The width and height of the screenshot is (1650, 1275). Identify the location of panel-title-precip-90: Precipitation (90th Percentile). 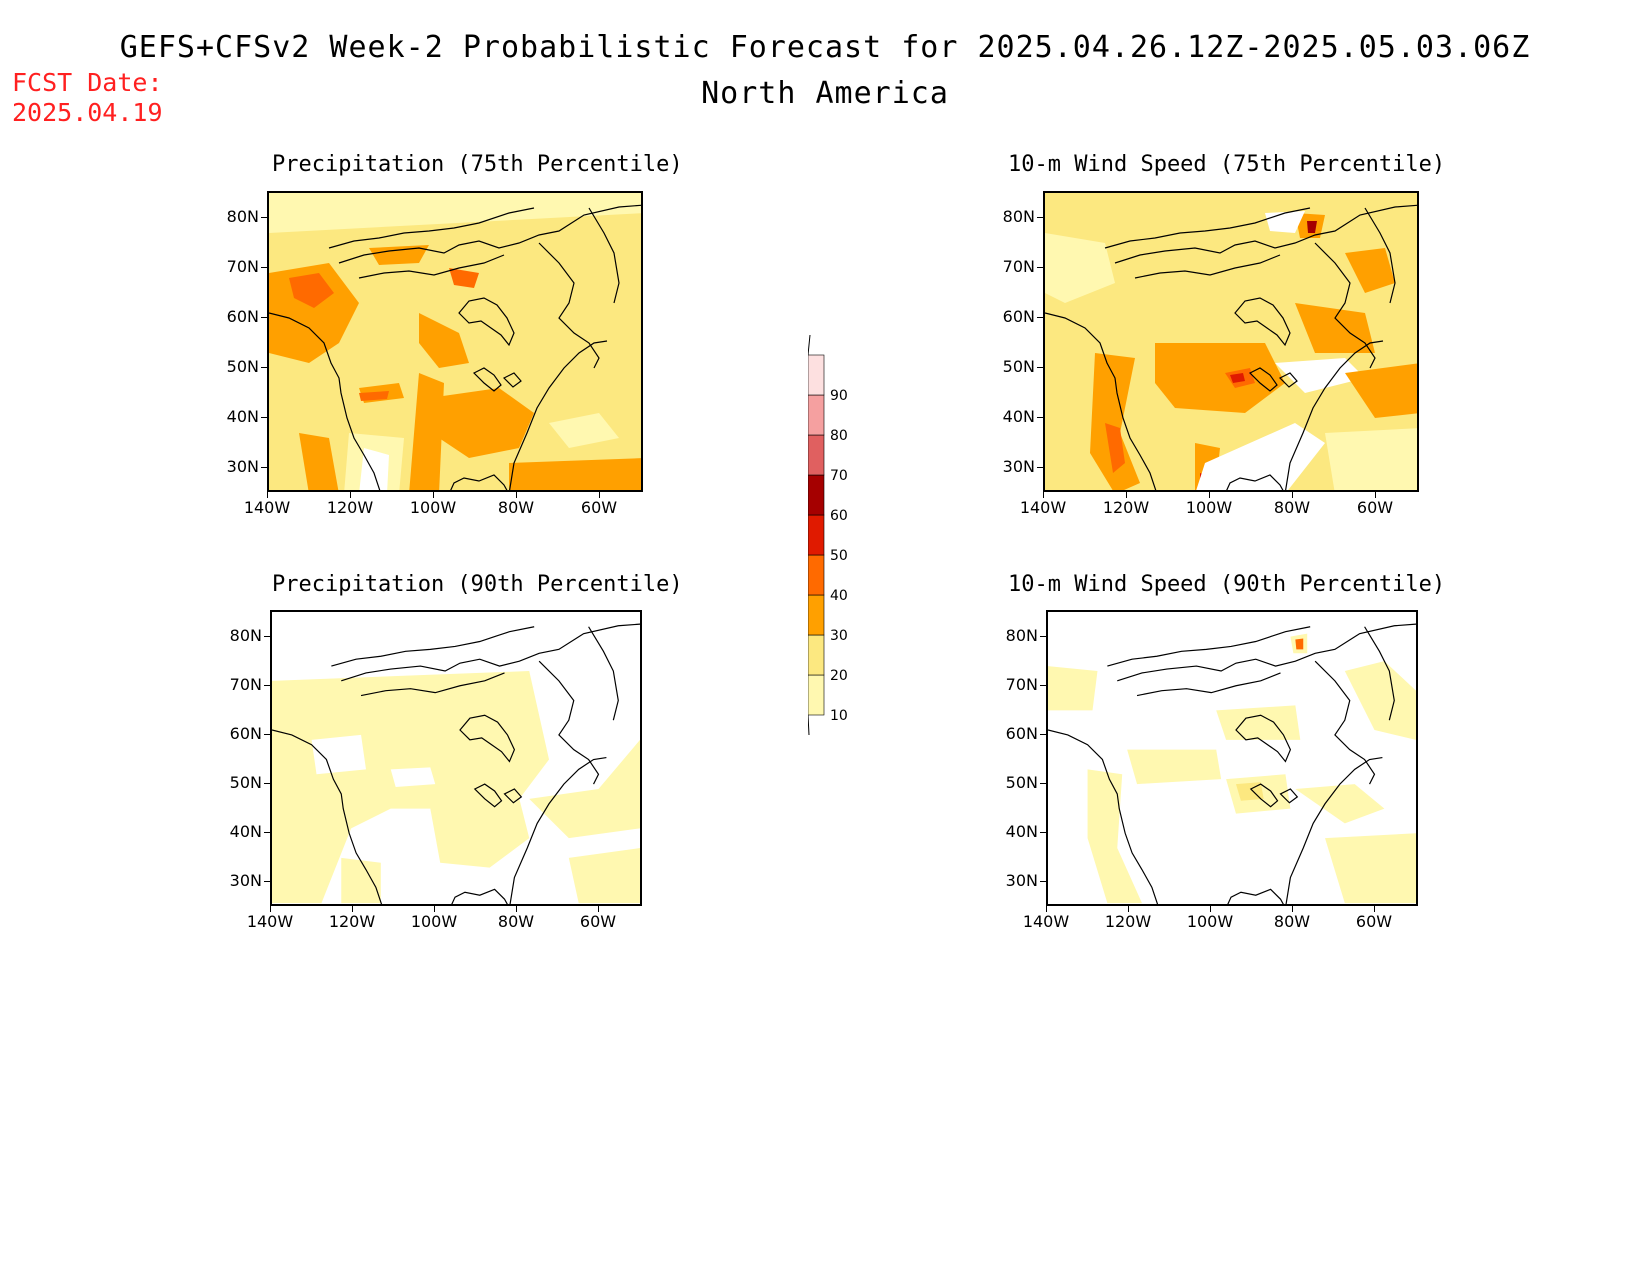
(477, 584).